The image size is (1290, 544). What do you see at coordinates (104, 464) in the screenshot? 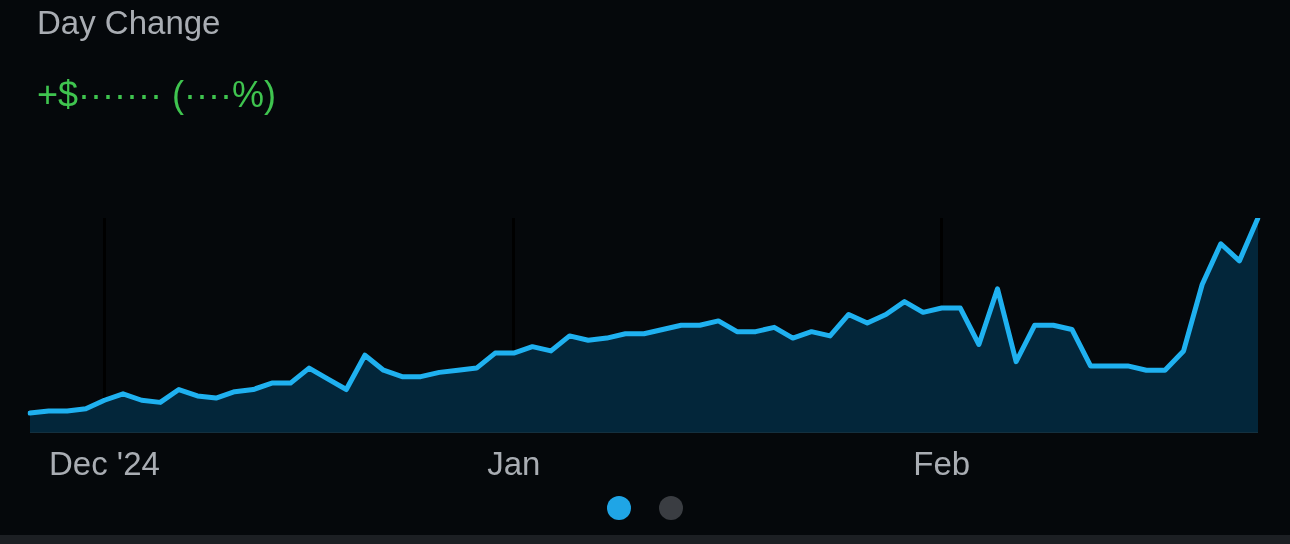
I see `x-tick-label: Dec '24` at bounding box center [104, 464].